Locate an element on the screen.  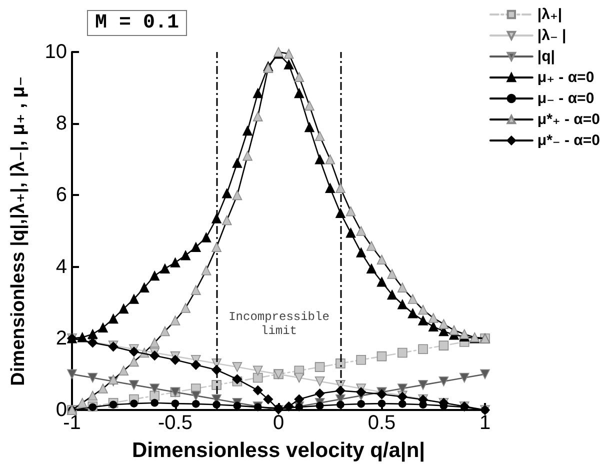
legend-label: |λ₊| is located at coordinates (549, 14).